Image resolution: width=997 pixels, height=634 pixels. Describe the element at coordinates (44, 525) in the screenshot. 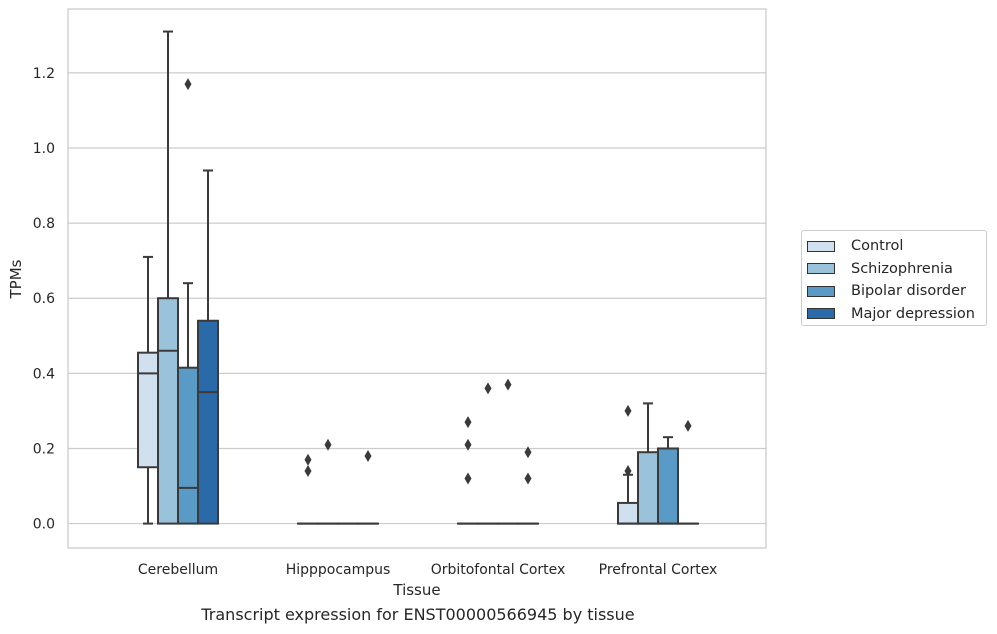

I see `y-tick-label: 0.0` at that location.